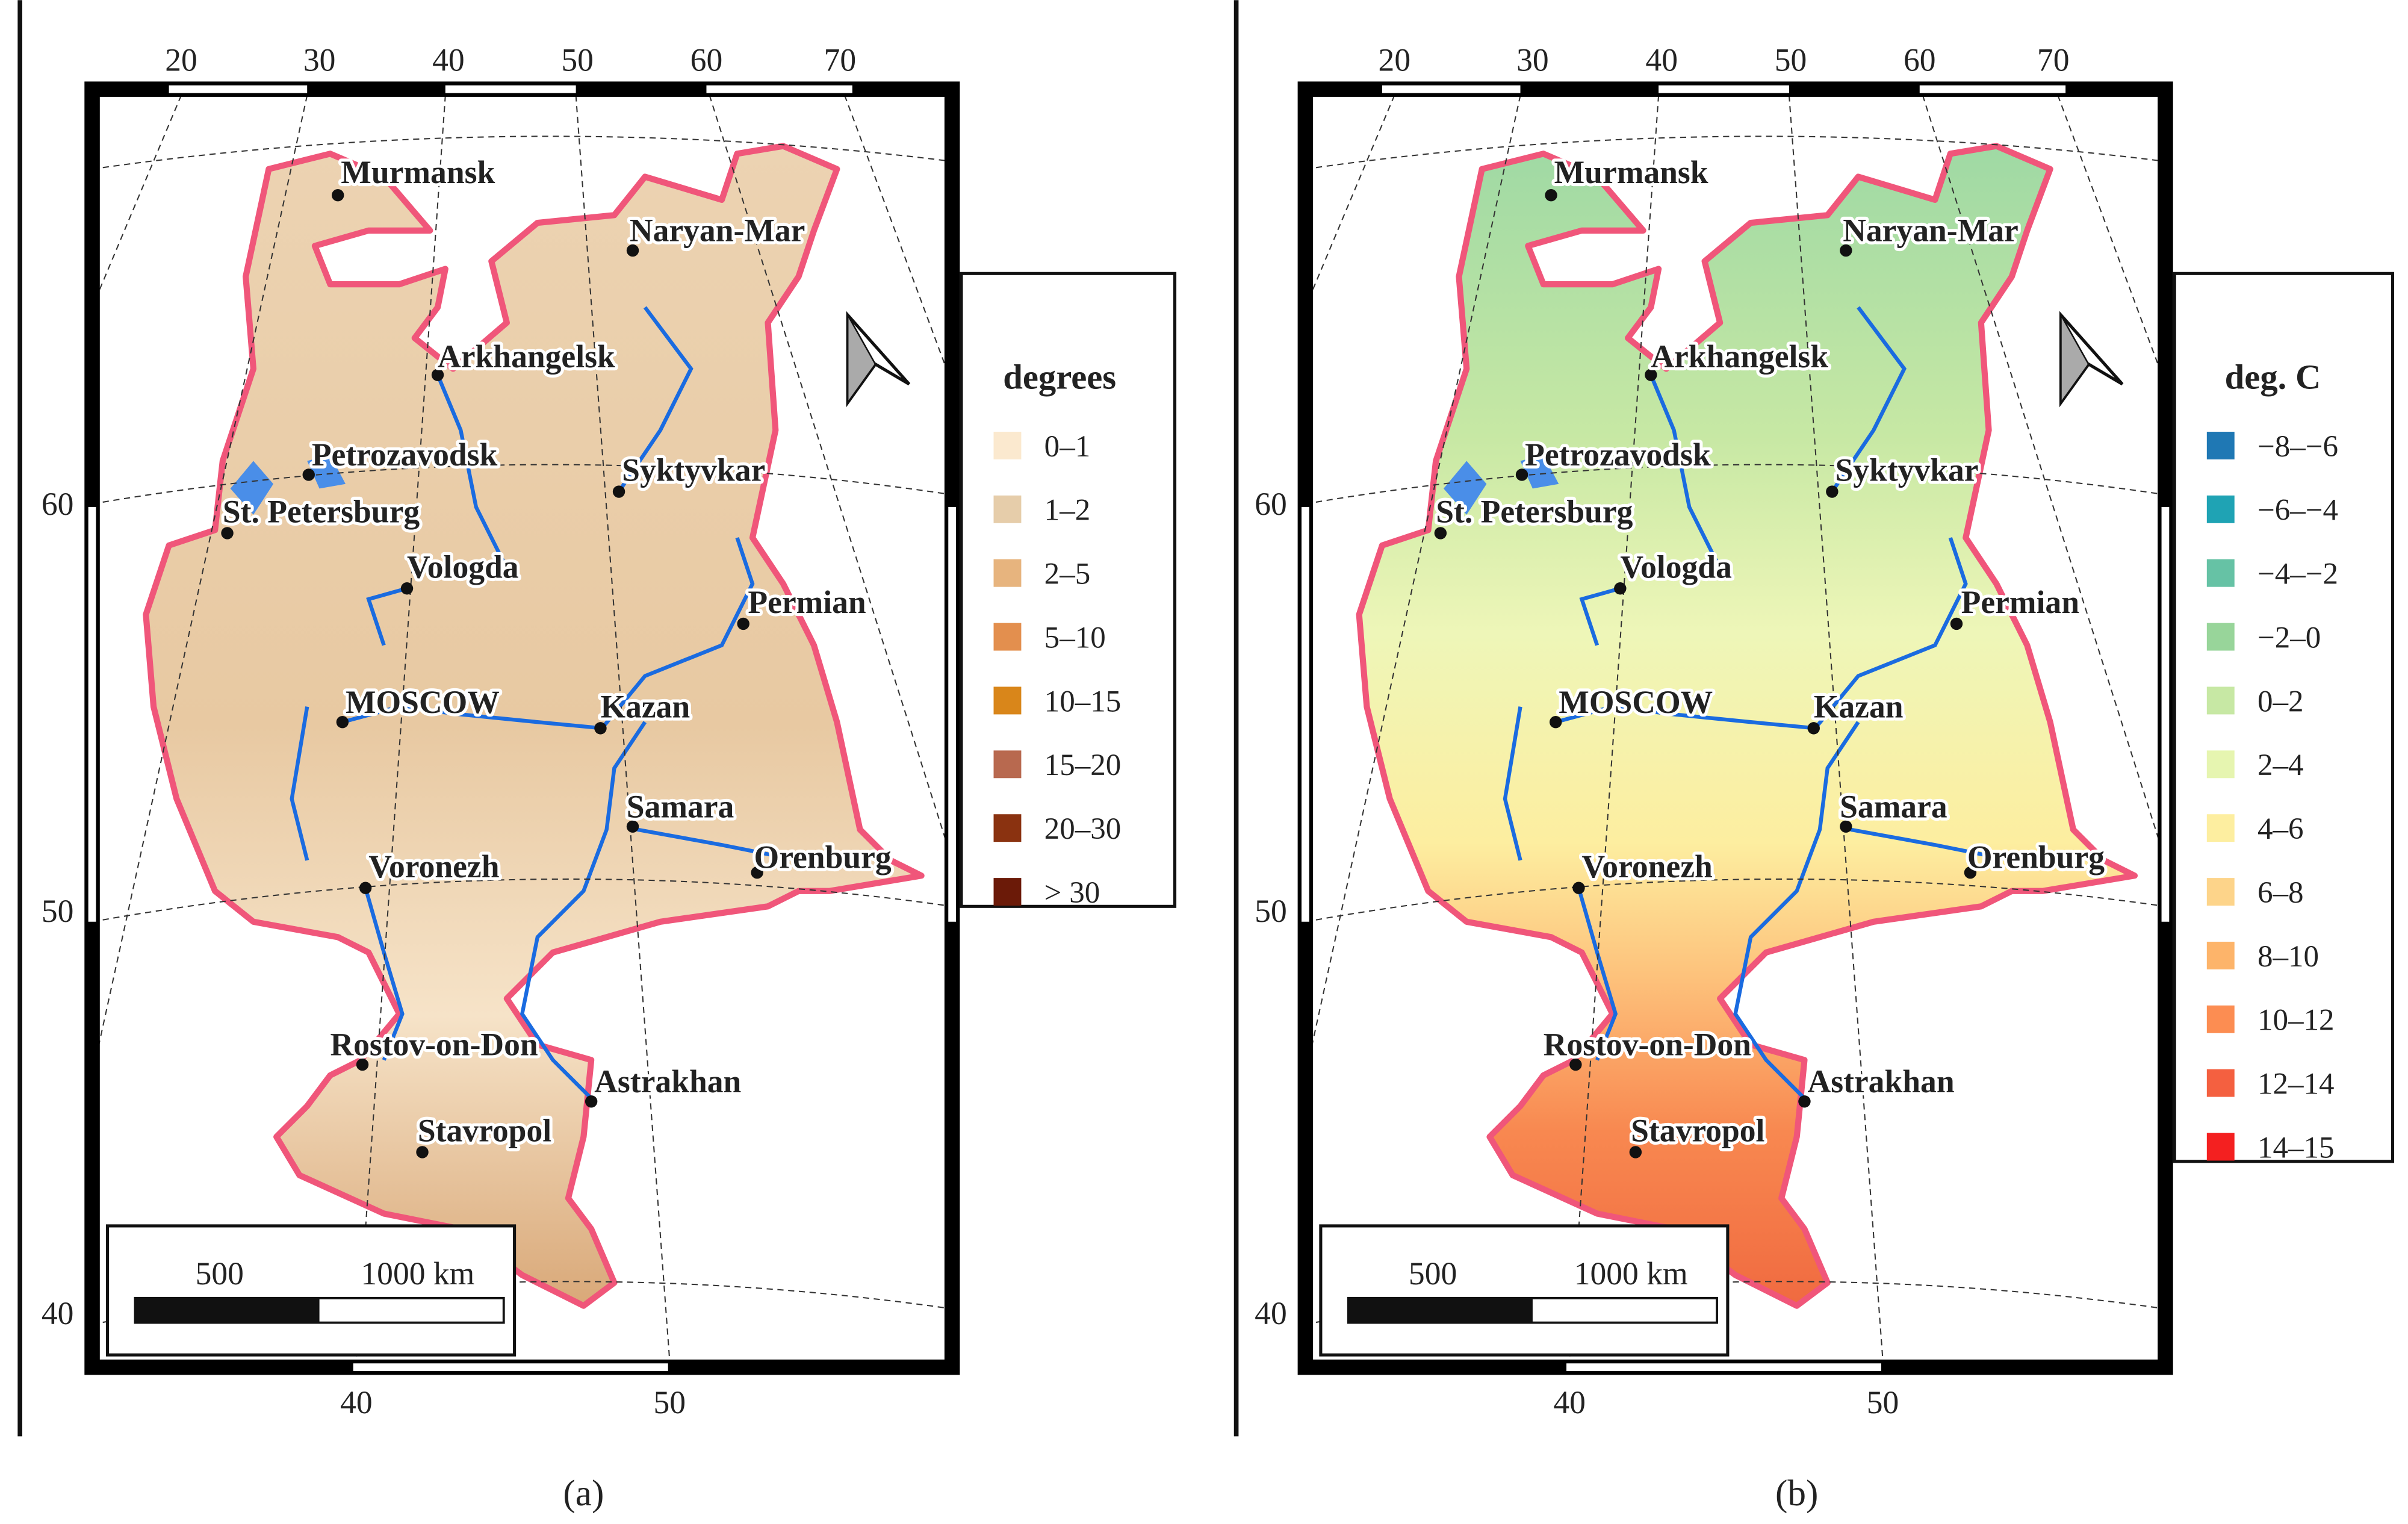 This screenshot has height=1524, width=2408. I want to click on legend-label: 2–4, so click(2281, 765).